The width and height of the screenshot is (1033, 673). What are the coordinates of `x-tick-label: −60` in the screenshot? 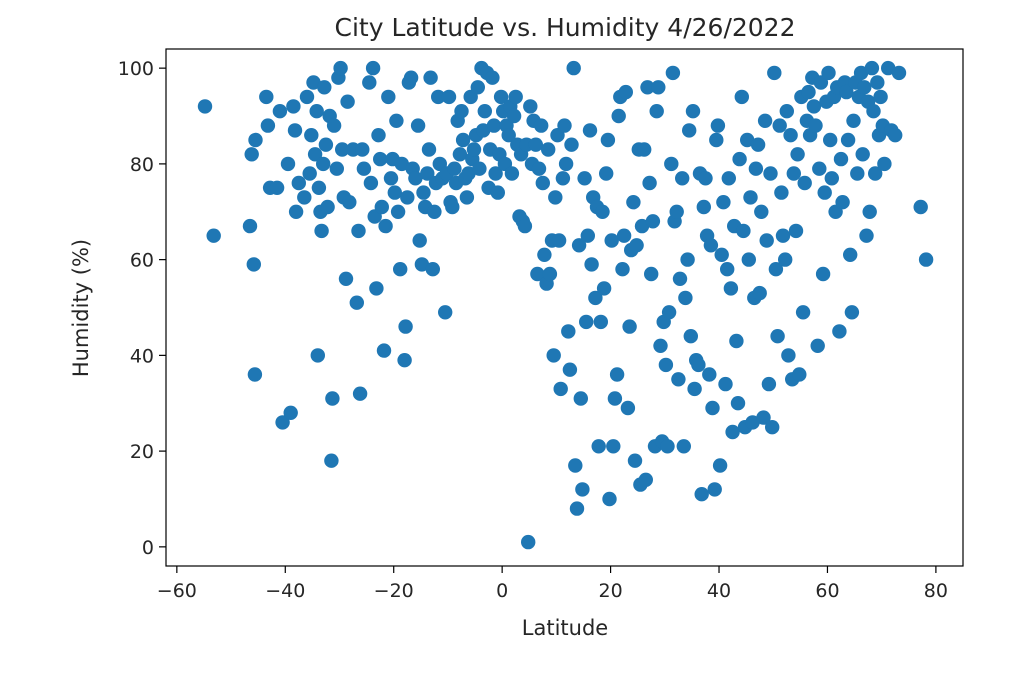 It's located at (177, 591).